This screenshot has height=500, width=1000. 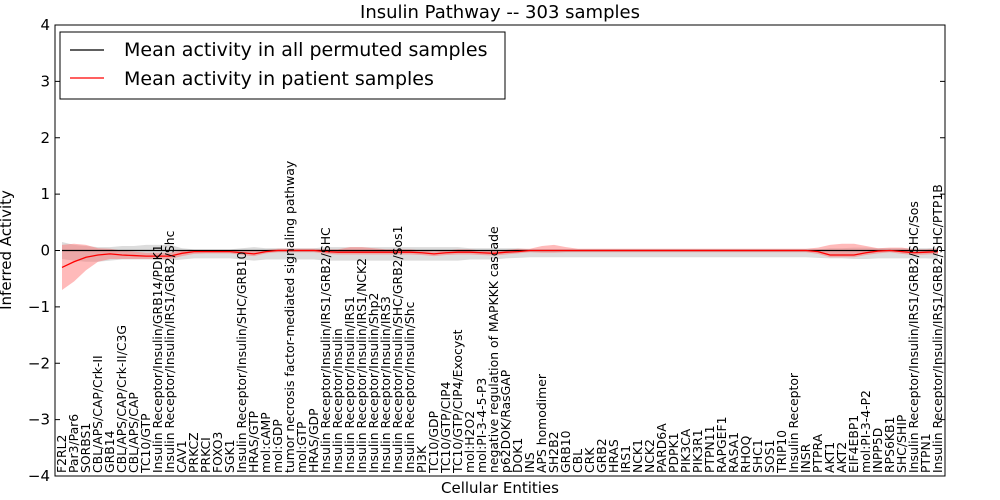 I want to click on x-category-label: mol:cAMP, so click(x=265, y=442).